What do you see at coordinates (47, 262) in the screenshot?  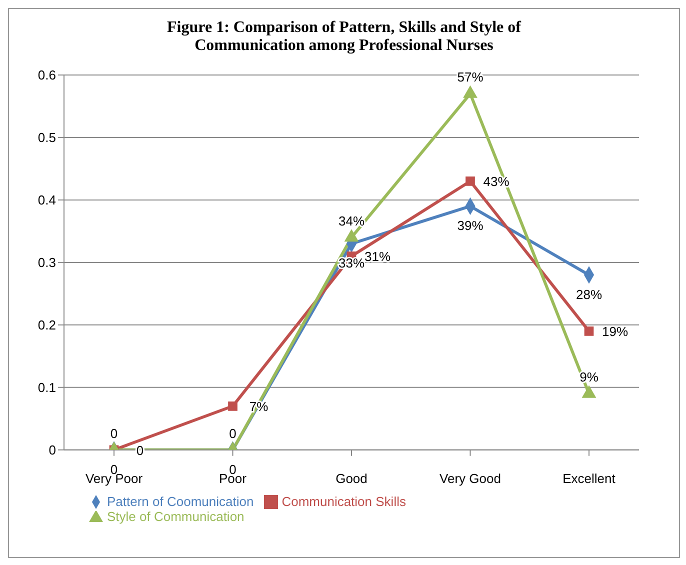 I see `y-tick-label: 0.3` at bounding box center [47, 262].